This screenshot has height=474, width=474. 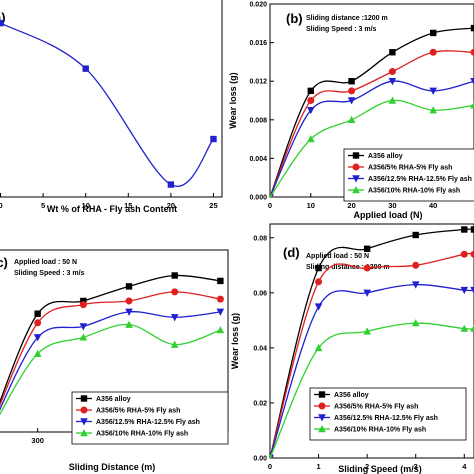 What do you see at coordinates (258, 82) in the screenshot?
I see `y-tick-label: 0.012` at bounding box center [258, 82].